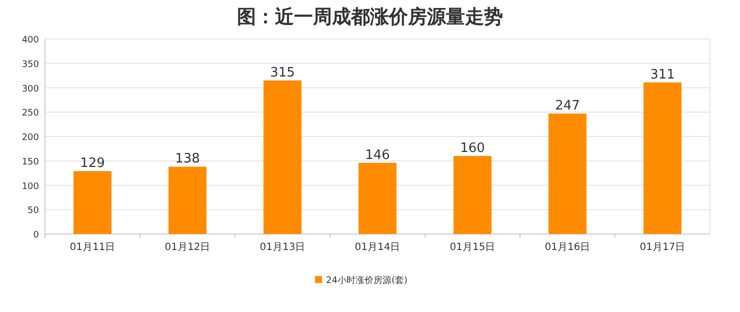  What do you see at coordinates (31, 138) in the screenshot?
I see `y-tick-label: 200` at bounding box center [31, 138].